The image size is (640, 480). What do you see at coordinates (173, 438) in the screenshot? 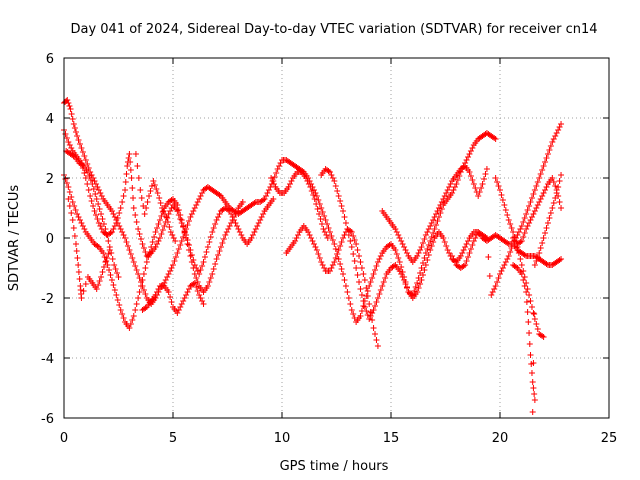
I see `x-tick-label: 5` at bounding box center [173, 438].